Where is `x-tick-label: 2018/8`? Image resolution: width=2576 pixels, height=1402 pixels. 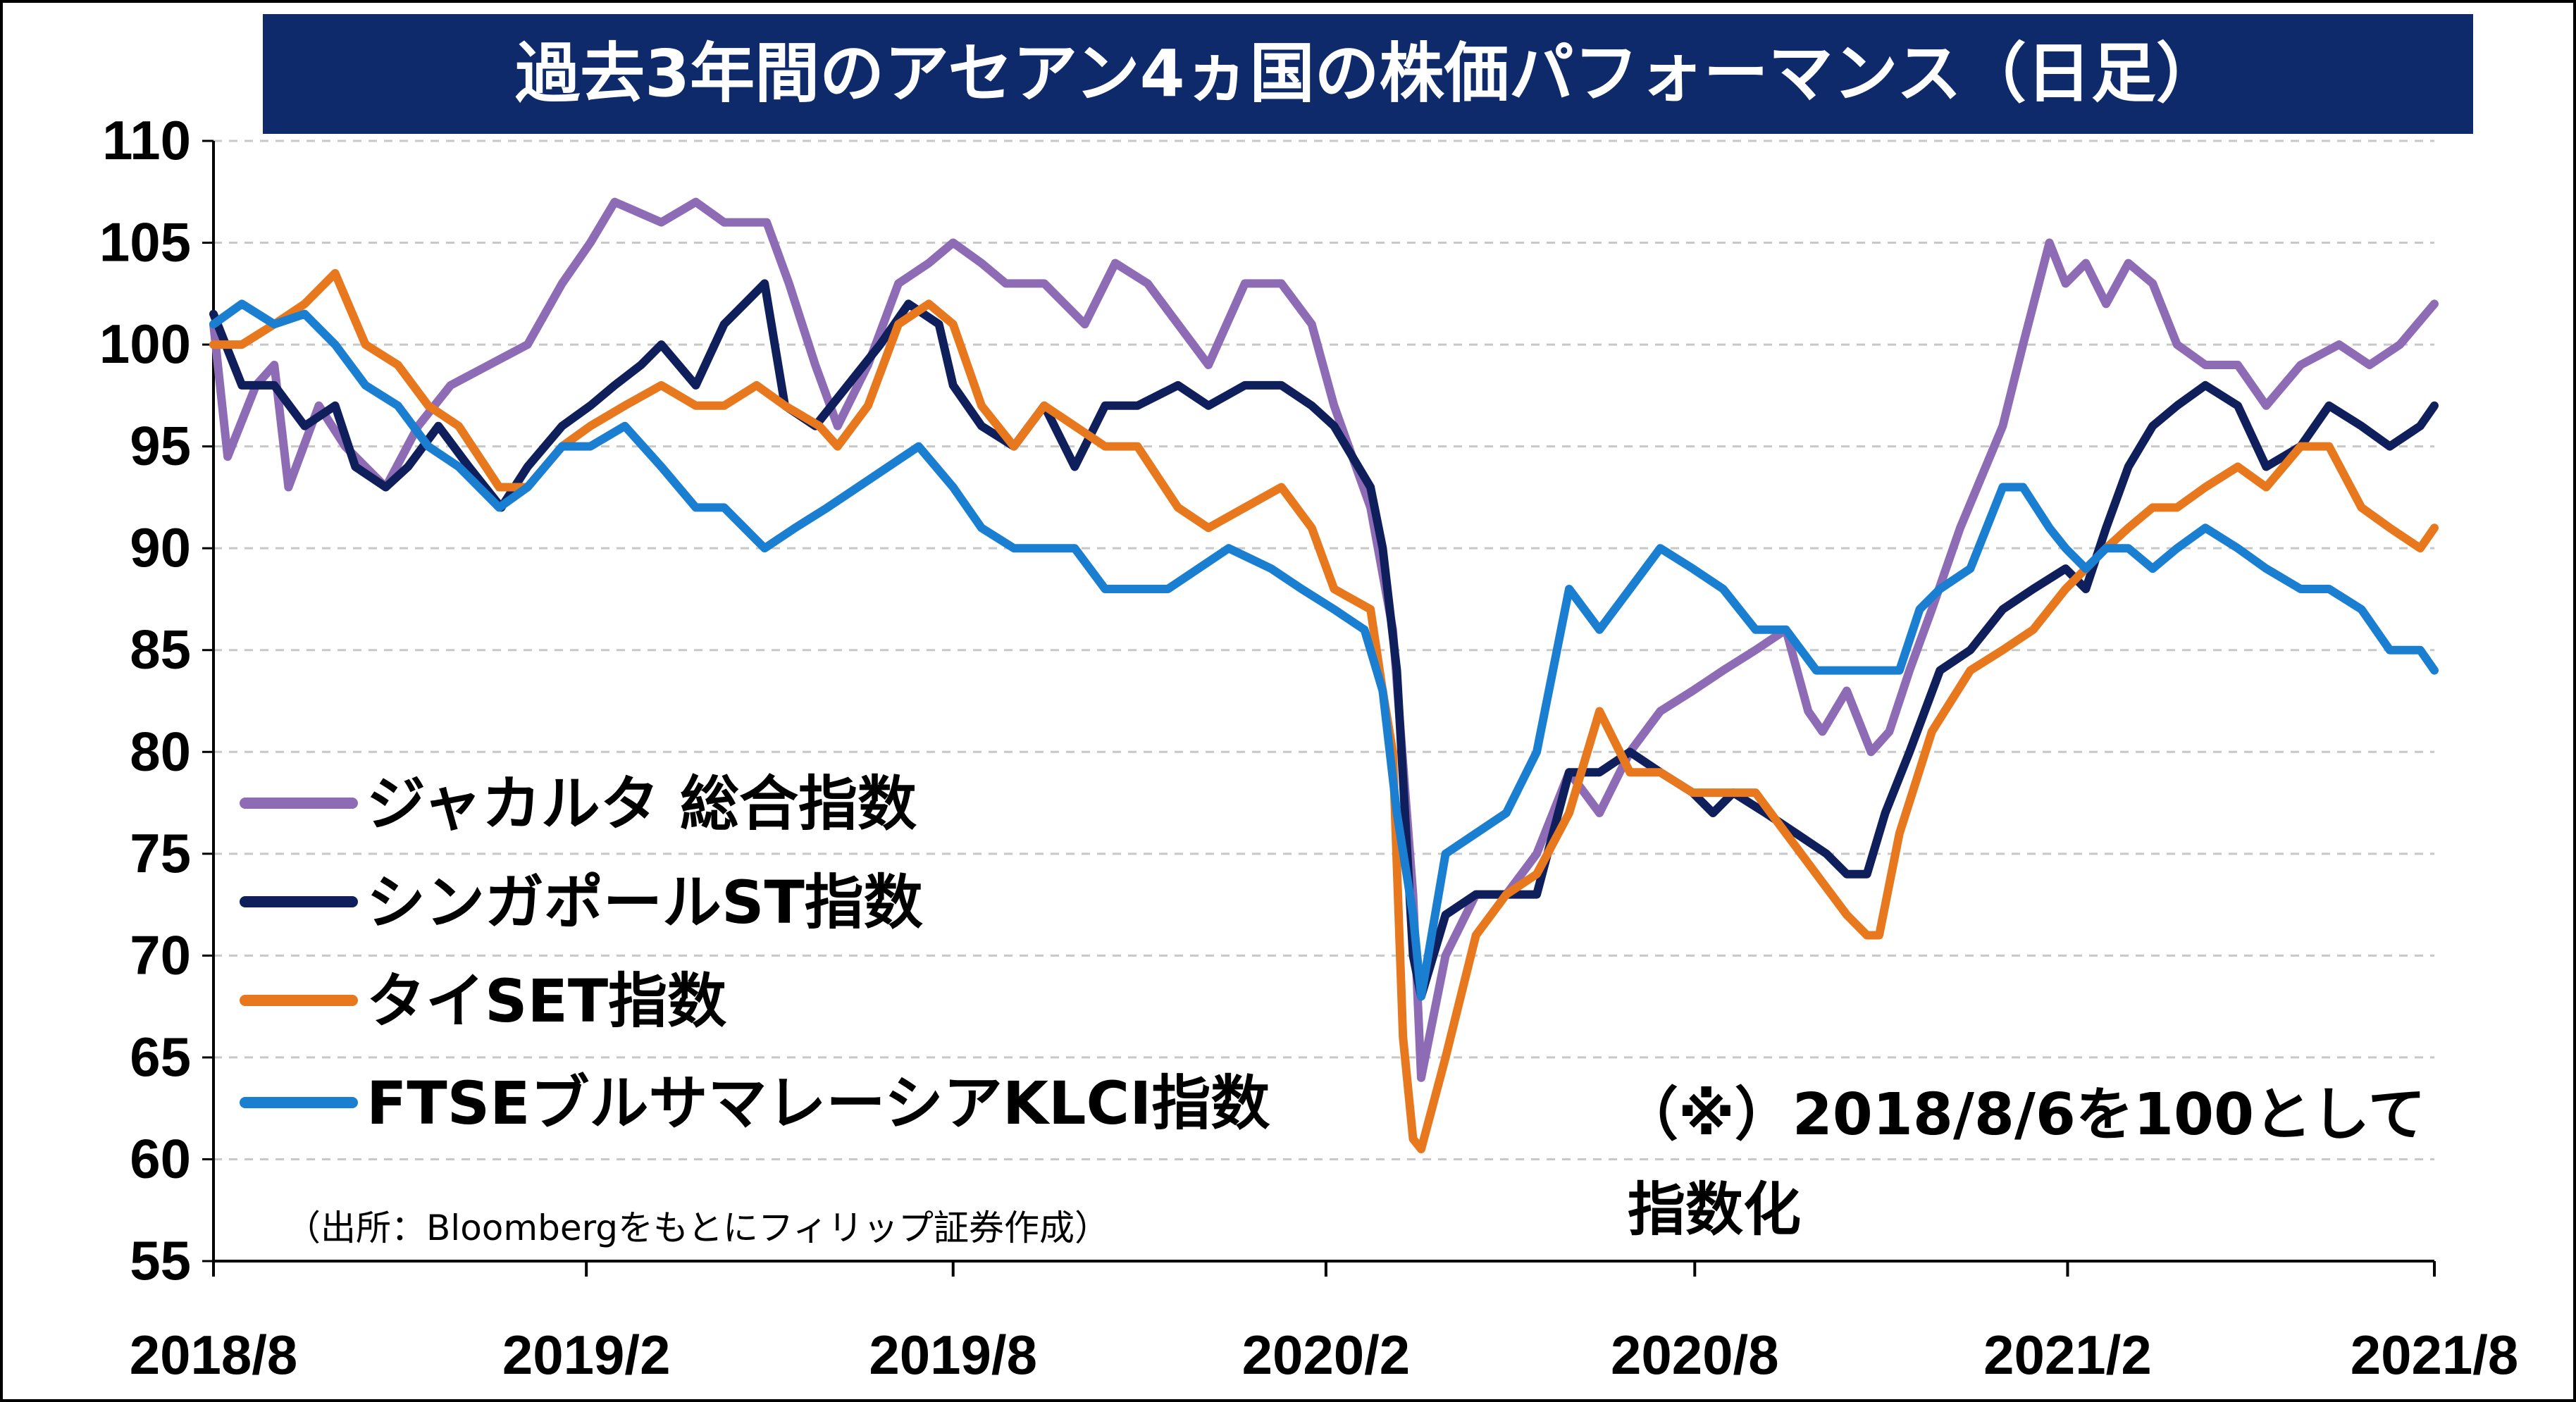 x-tick-label: 2018/8 is located at coordinates (214, 1355).